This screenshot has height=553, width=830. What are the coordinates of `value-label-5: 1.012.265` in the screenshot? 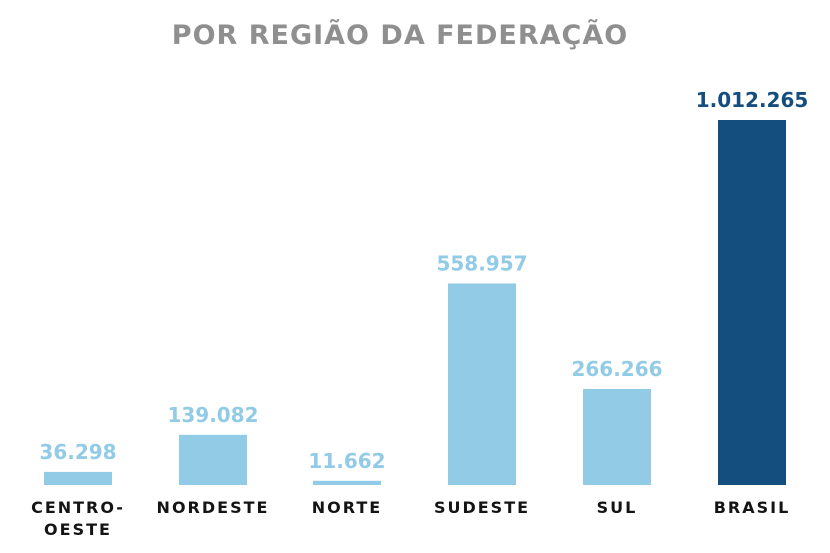 It's located at (752, 100).